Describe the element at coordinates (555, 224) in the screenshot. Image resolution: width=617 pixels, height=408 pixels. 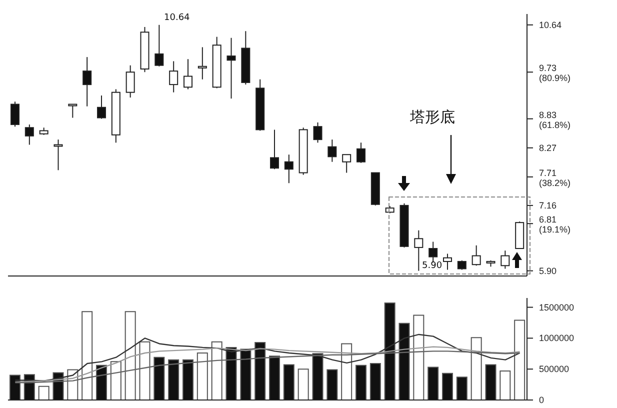
I see `y-tick-label: 6.81 (19.1%)` at that location.